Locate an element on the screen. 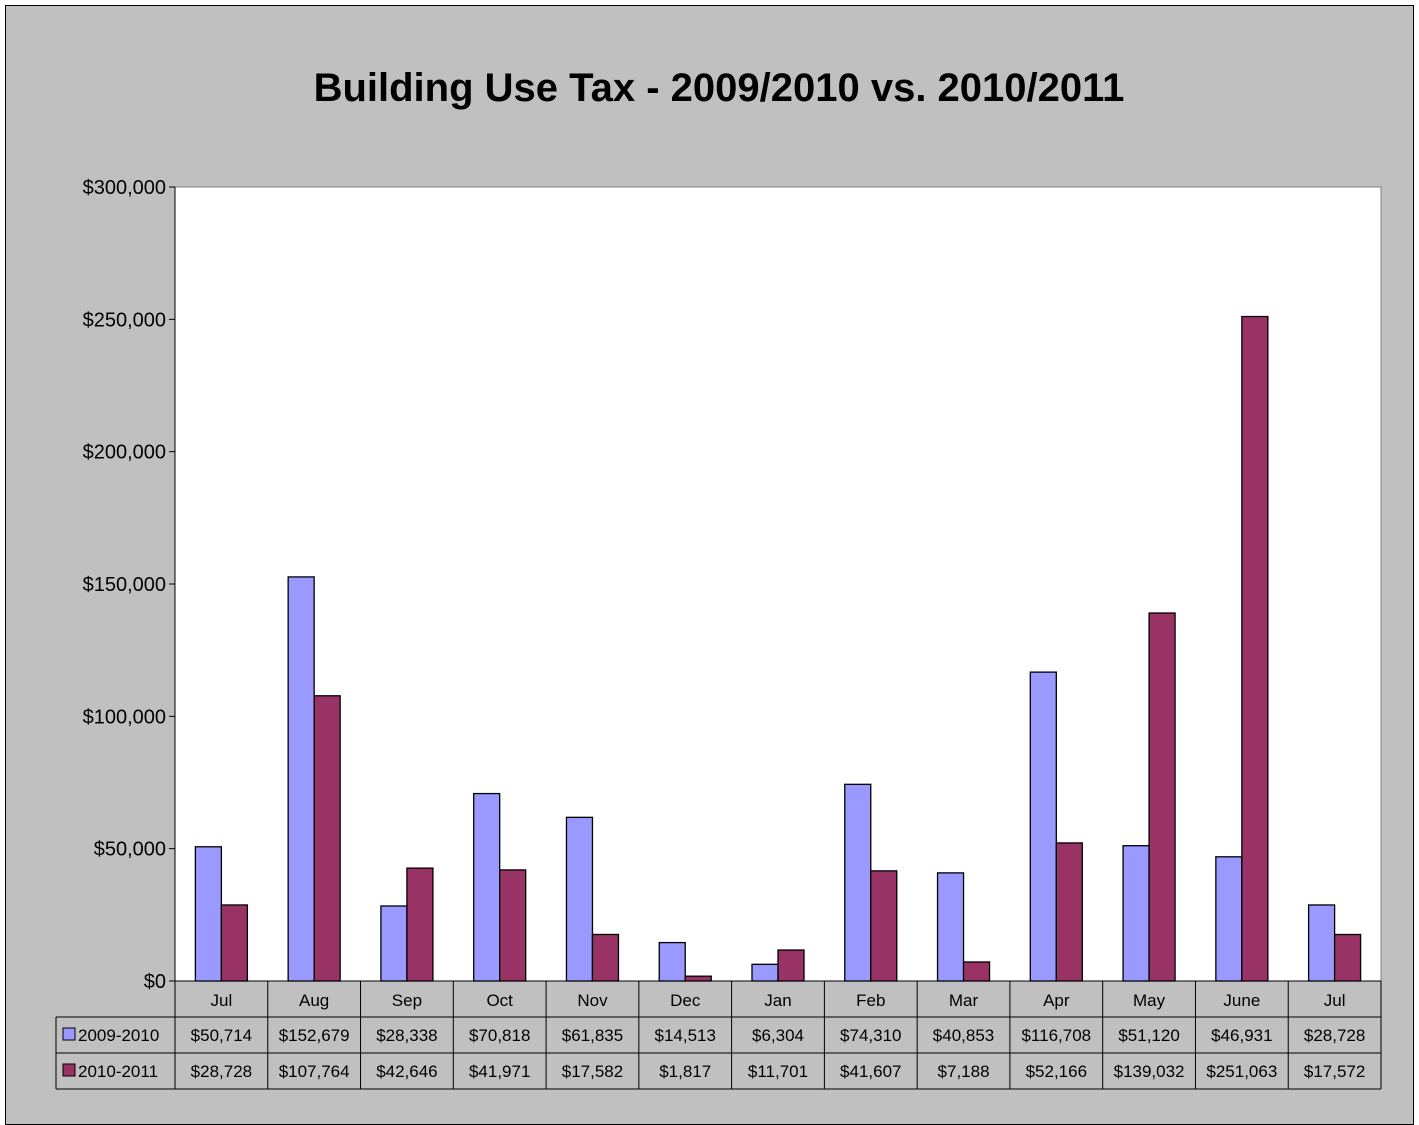 The width and height of the screenshot is (1419, 1125). data-label-2009-2010-8: $74,310 is located at coordinates (870, 1035).